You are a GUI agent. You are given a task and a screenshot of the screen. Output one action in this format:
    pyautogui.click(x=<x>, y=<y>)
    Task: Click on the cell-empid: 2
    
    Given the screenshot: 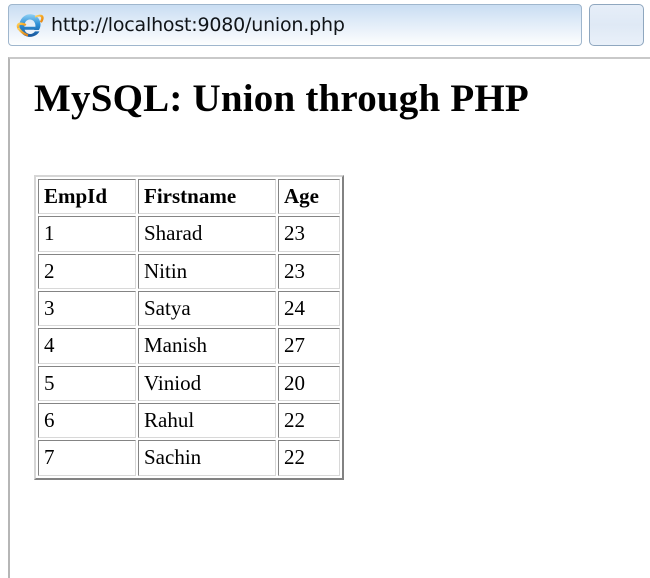 What is the action you would take?
    pyautogui.click(x=87, y=271)
    